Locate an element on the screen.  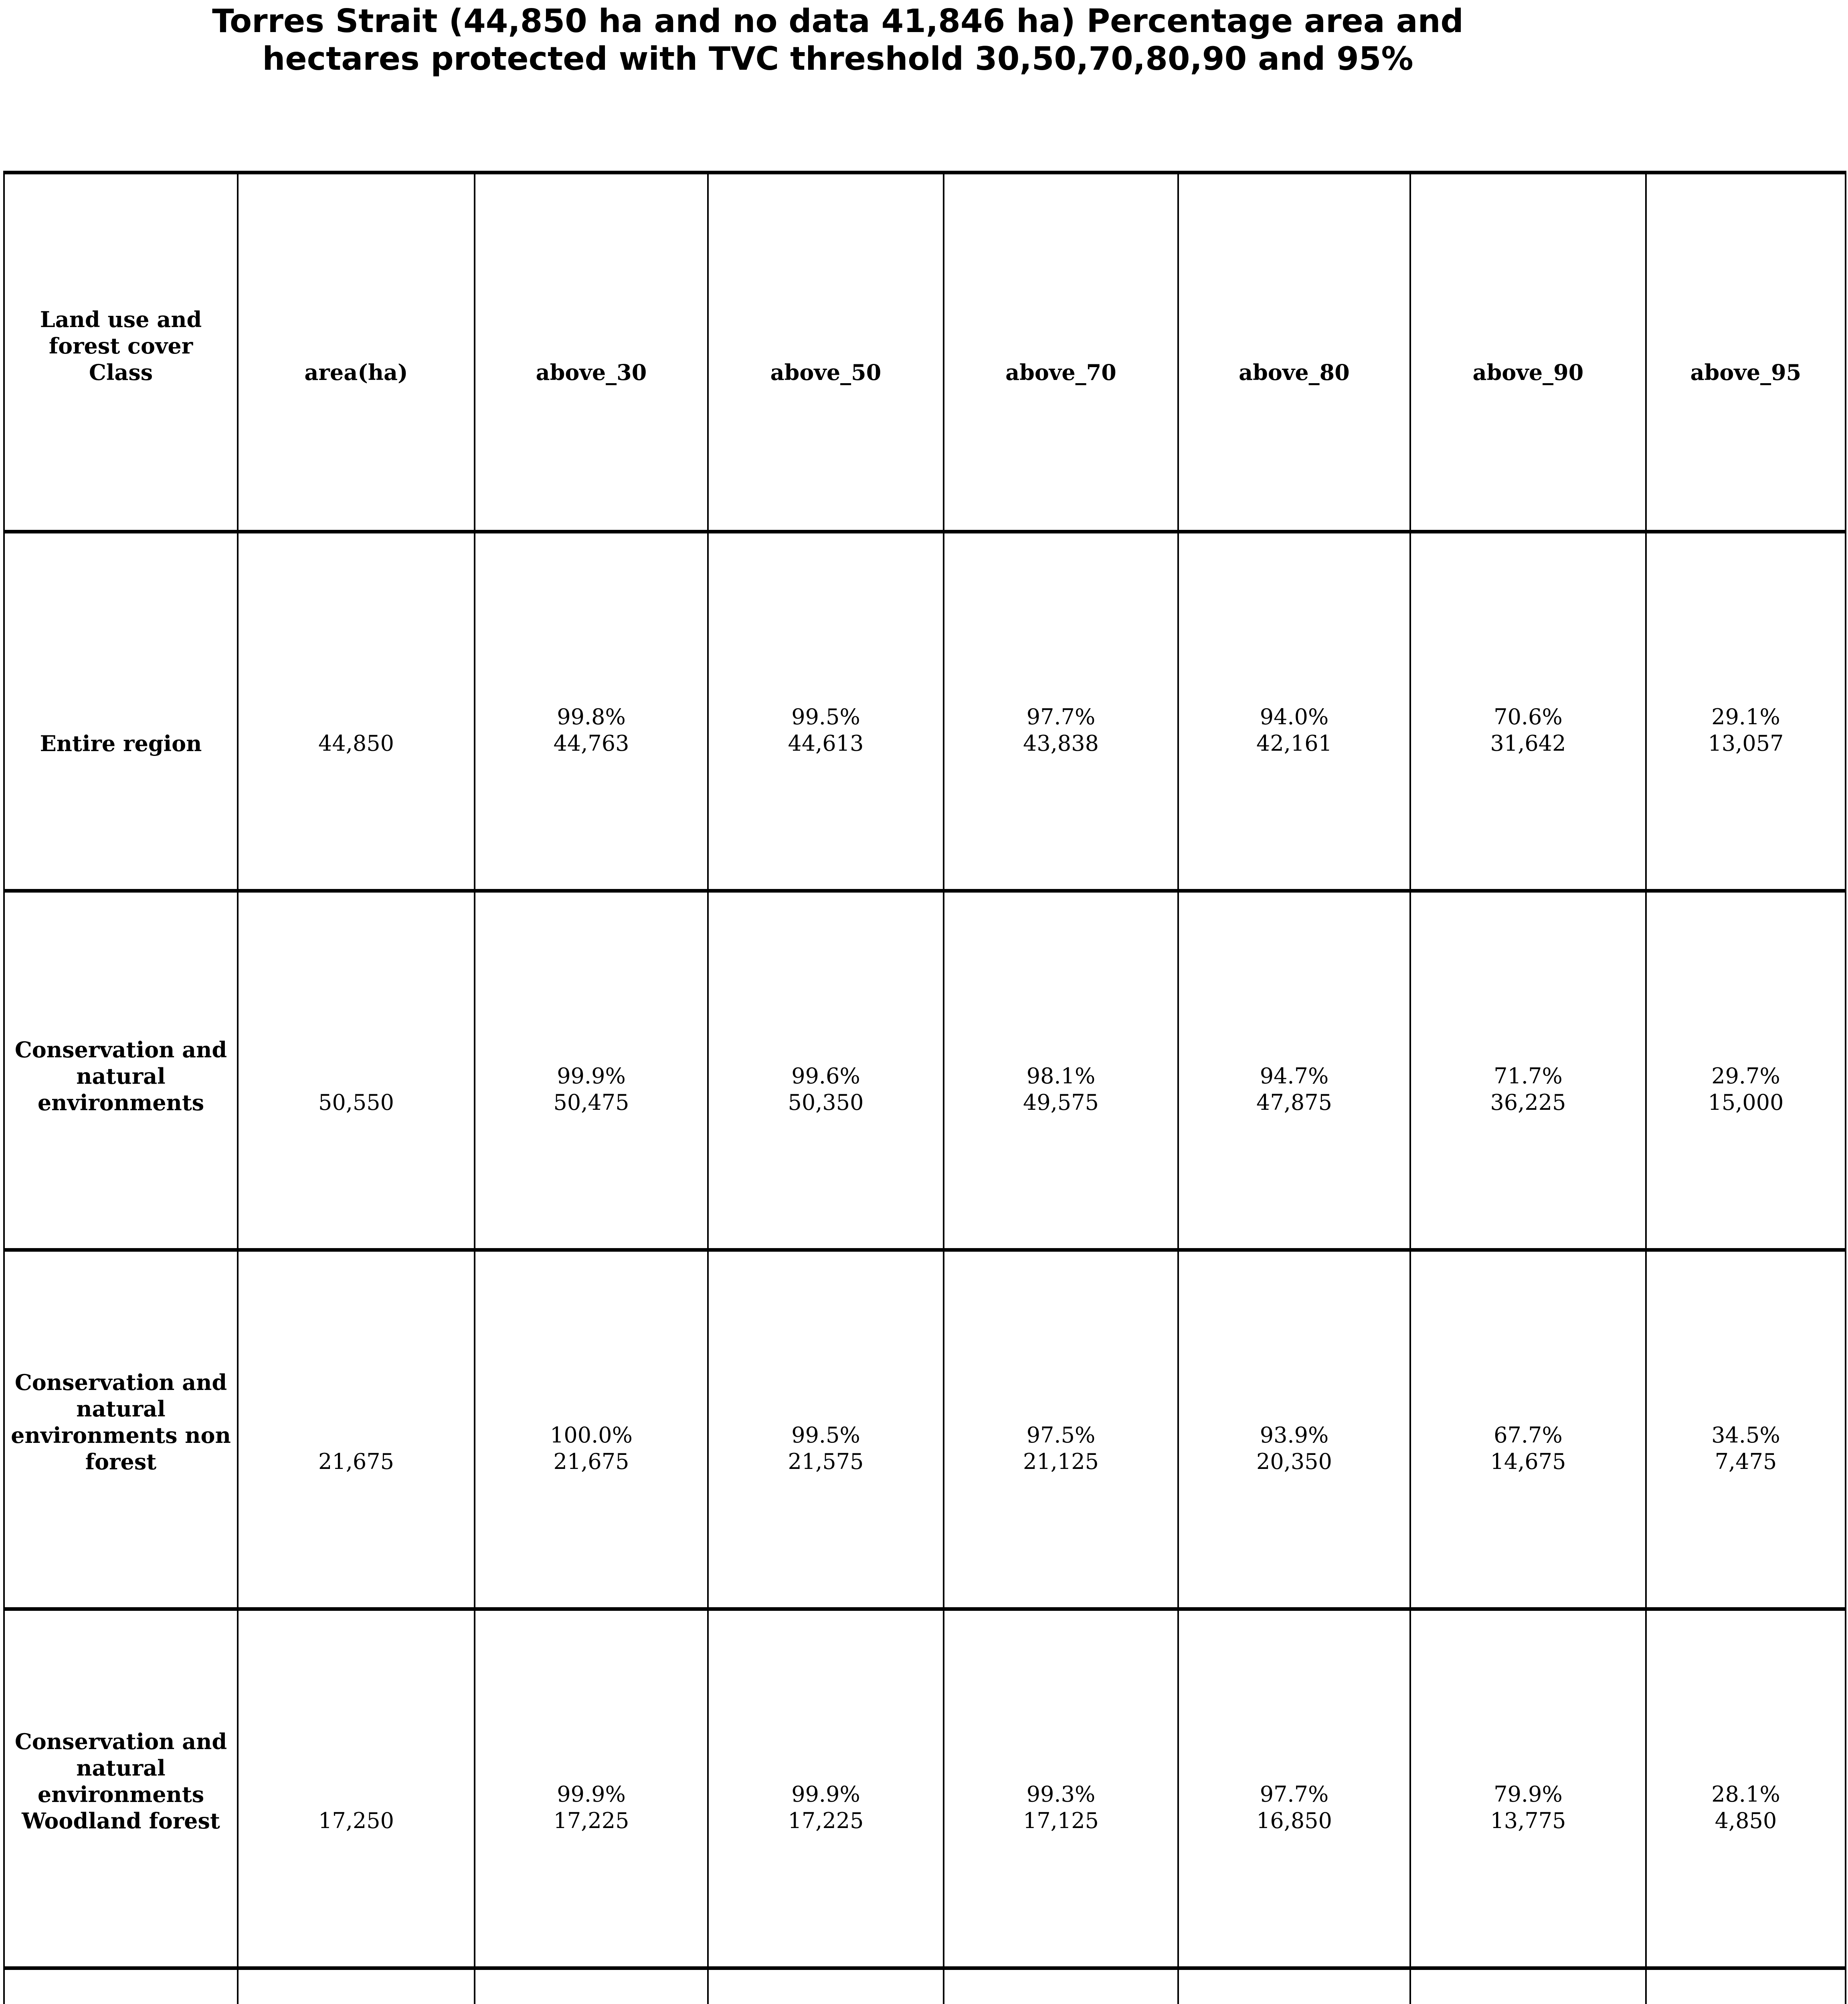
area-value: 17,250 is located at coordinates (356, 1820).